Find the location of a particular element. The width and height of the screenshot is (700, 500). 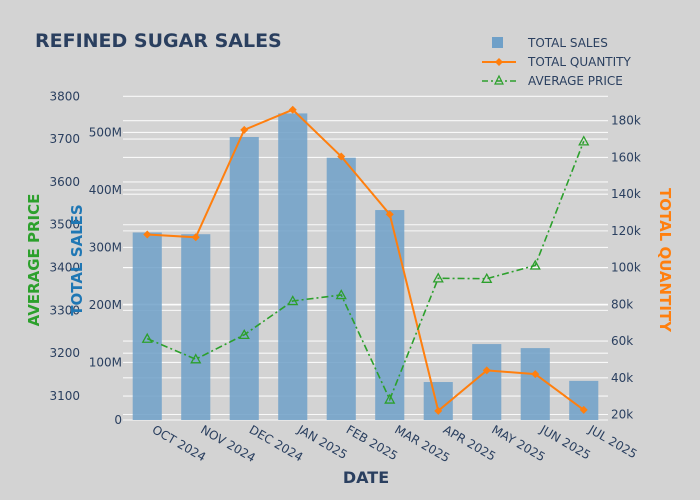

price-tick-label: 3100 is located at coordinates (64, 396).